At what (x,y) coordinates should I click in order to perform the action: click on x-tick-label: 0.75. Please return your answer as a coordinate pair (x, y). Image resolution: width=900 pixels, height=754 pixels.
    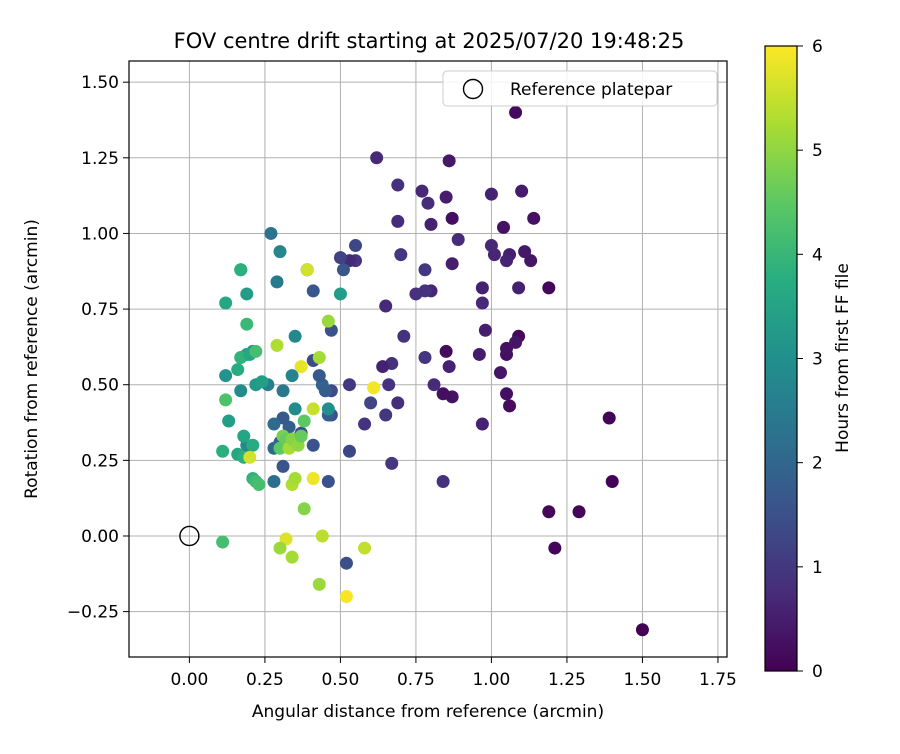
    Looking at the image, I should click on (416, 680).